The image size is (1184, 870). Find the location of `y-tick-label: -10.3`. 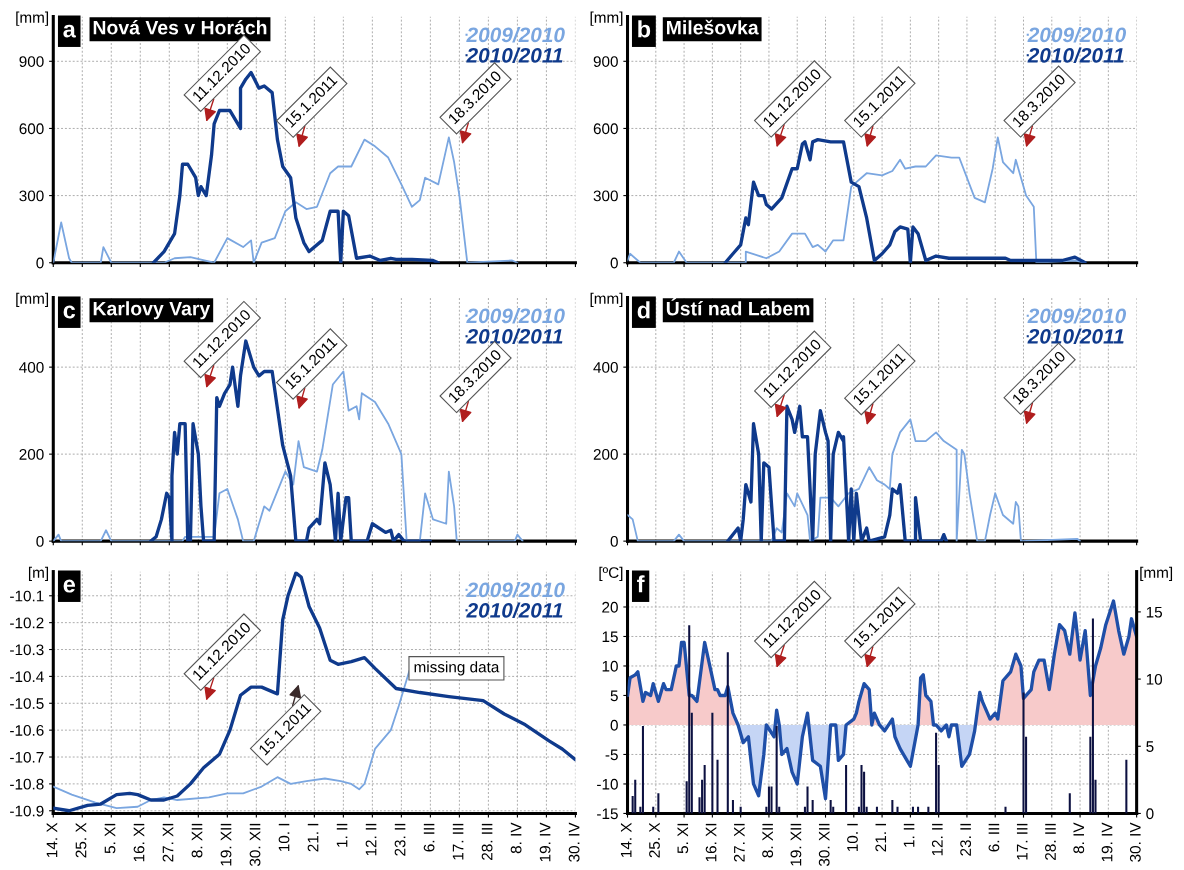

y-tick-label: -10.3 is located at coordinates (27, 650).